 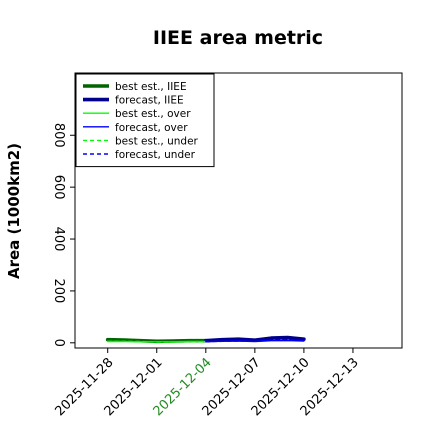 What do you see at coordinates (151, 128) in the screenshot?
I see `legend-label-3: forecast, over` at bounding box center [151, 128].